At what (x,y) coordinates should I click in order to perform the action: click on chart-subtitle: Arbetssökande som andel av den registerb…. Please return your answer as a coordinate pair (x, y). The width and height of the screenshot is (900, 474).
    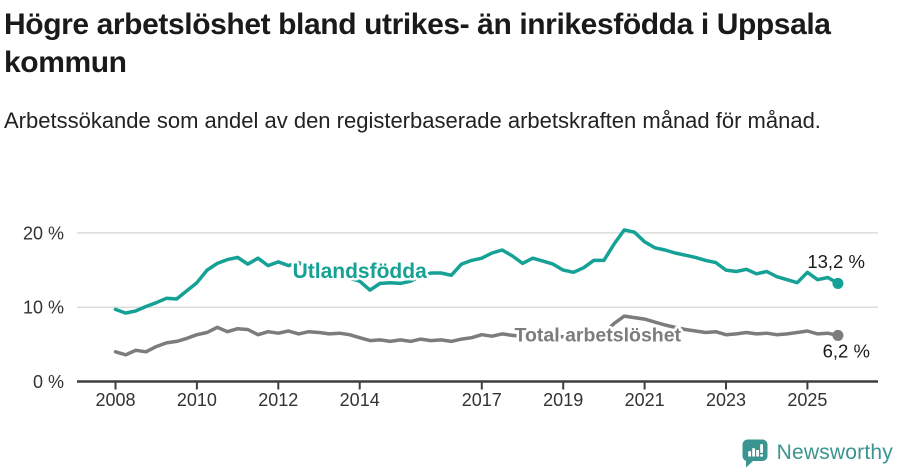
    Looking at the image, I should click on (412, 120).